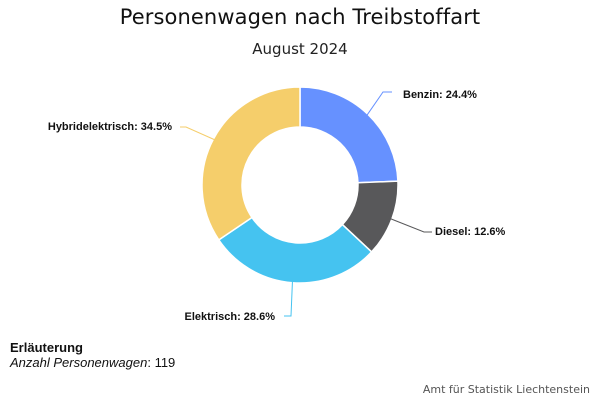 This screenshot has width=600, height=400. Describe the element at coordinates (46, 347) in the screenshot. I see `note-heading: Erläuterung` at that location.